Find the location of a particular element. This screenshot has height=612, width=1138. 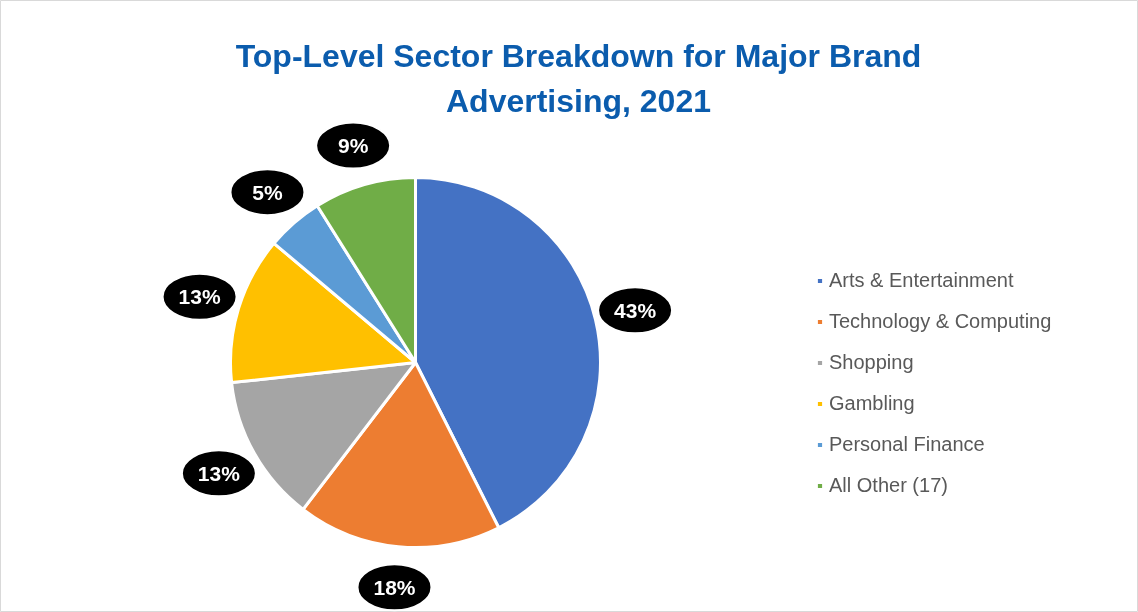

chart-title: Top-Level Sector Breakdown for Major Brand Advertising, 2021 is located at coordinates (578, 78).